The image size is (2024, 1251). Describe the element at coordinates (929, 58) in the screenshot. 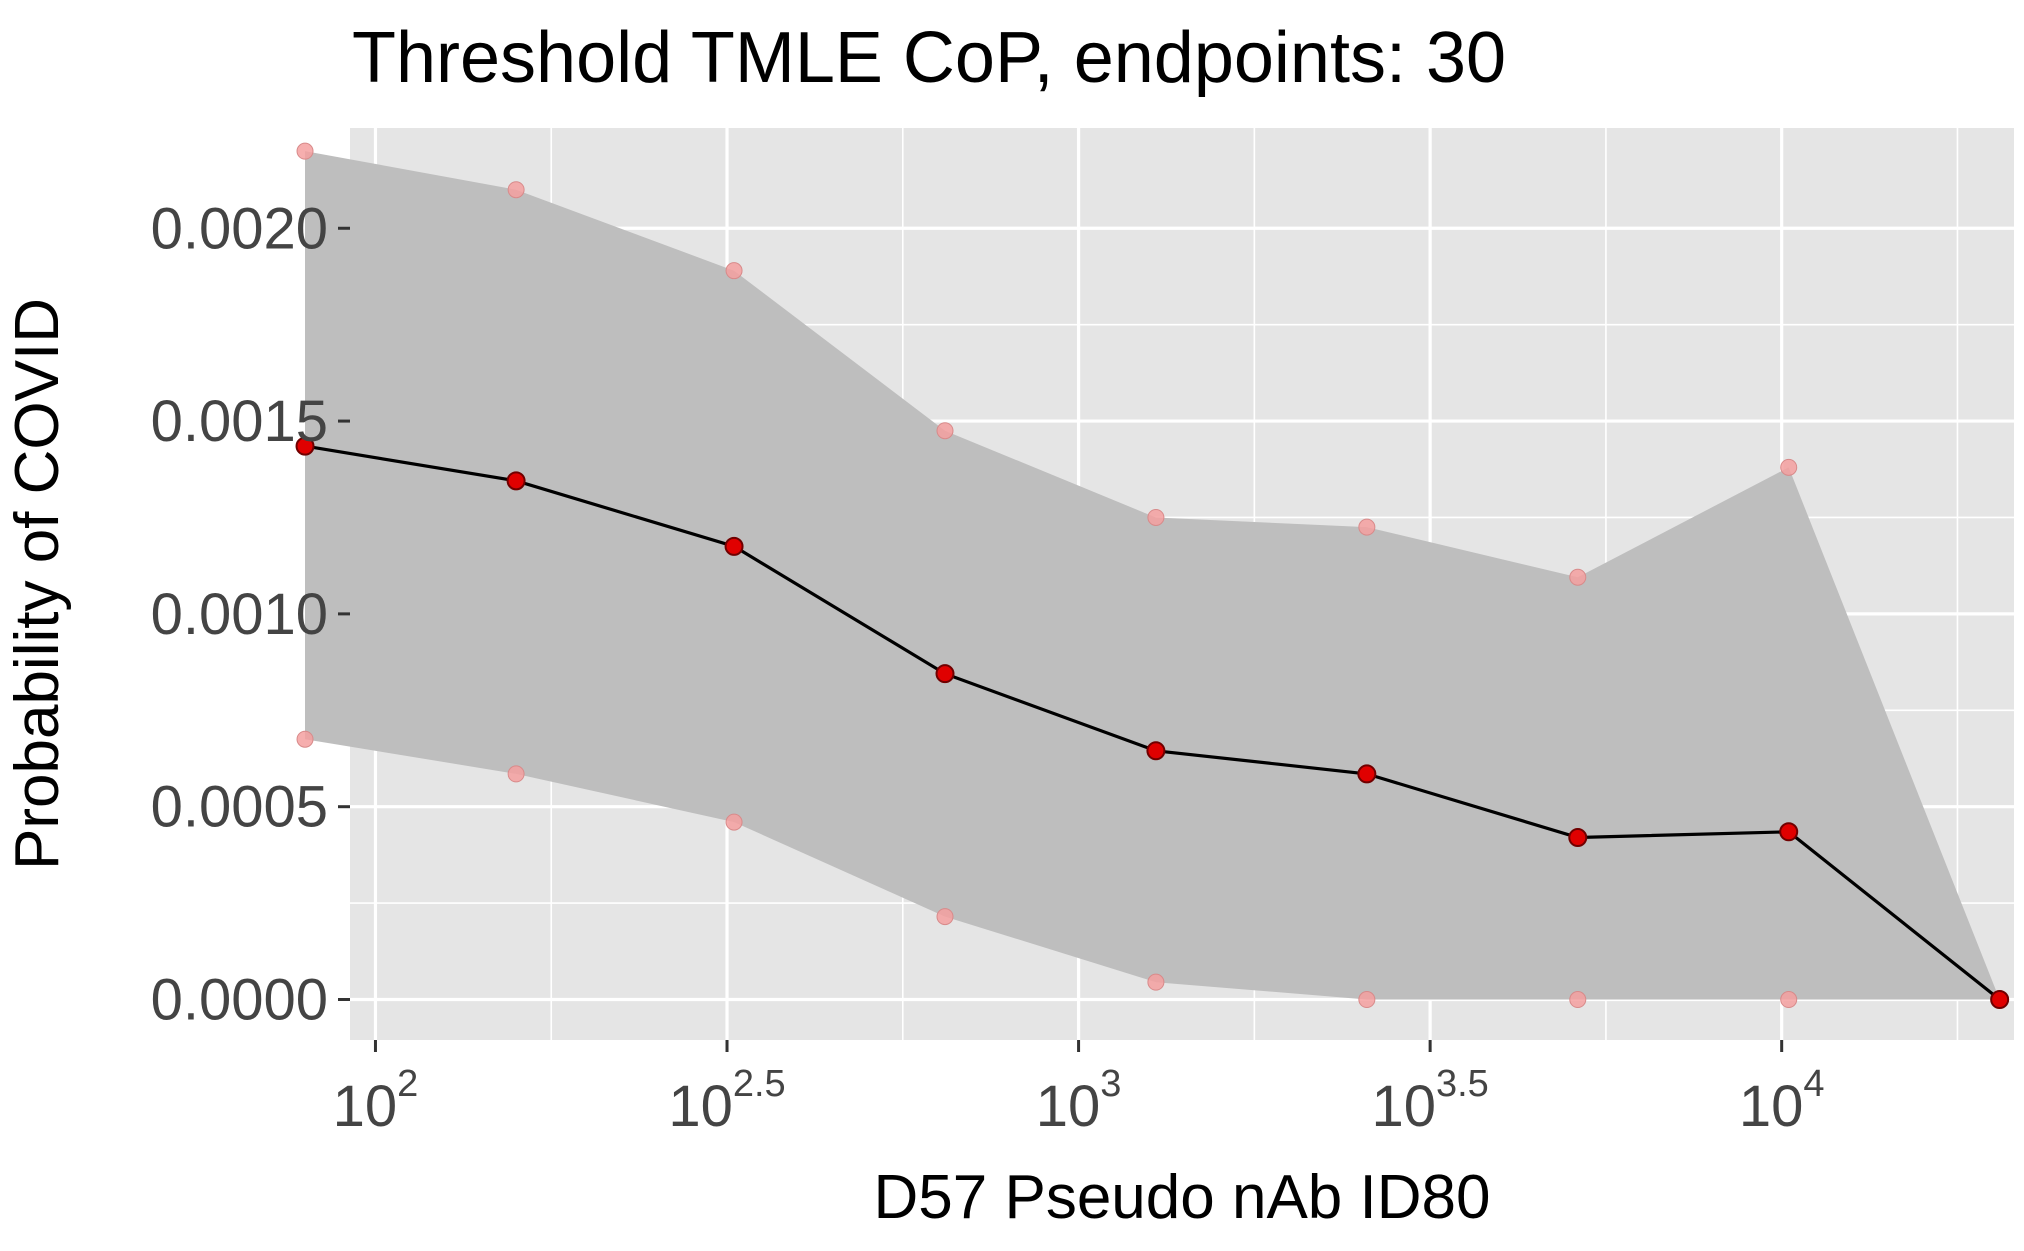

I see `chart-title: Threshold TMLE CoP, endpoints: 30` at that location.